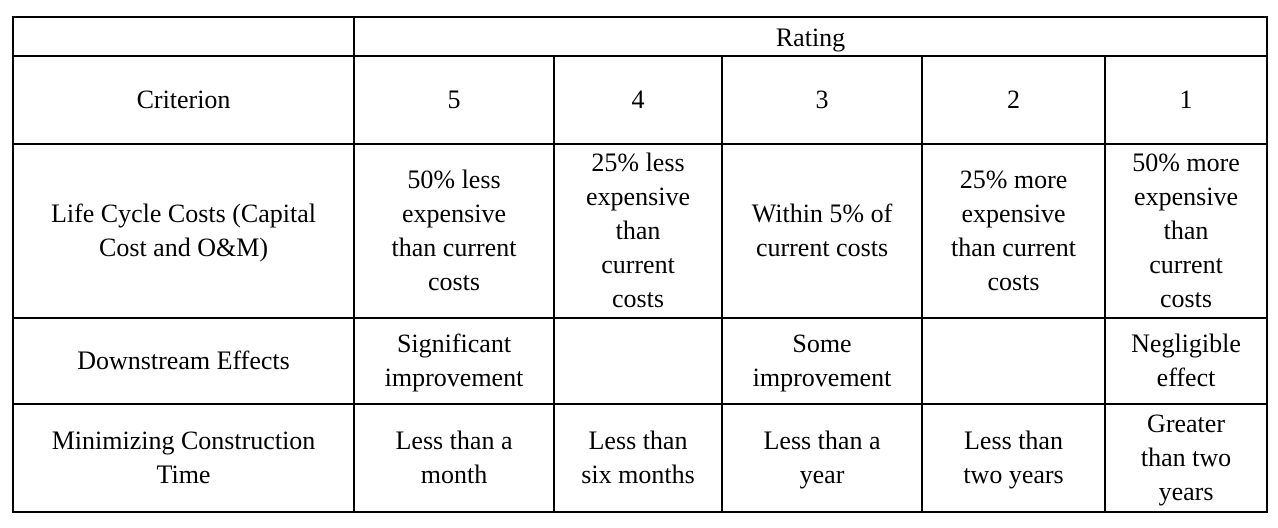 The width and height of the screenshot is (1278, 528). What do you see at coordinates (822, 361) in the screenshot?
I see `rating-cell: Some improvement` at bounding box center [822, 361].